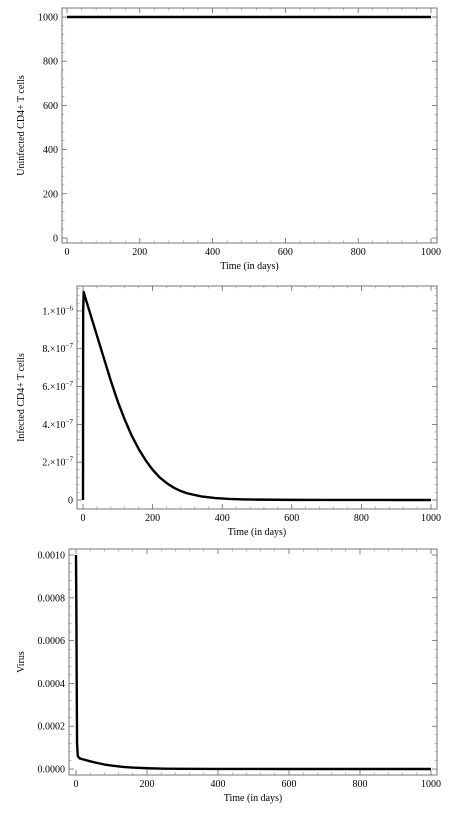 This screenshot has width=451, height=821. What do you see at coordinates (53, 387) in the screenshot?
I see `y-tick-mantissa: 6.×10` at bounding box center [53, 387].